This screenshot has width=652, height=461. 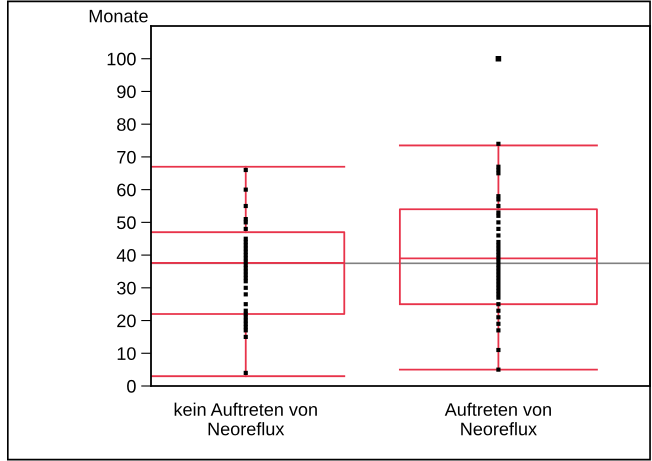 What do you see at coordinates (497, 419) in the screenshot?
I see `x-tick-label: Auftreten von Neoreflux` at bounding box center [497, 419].